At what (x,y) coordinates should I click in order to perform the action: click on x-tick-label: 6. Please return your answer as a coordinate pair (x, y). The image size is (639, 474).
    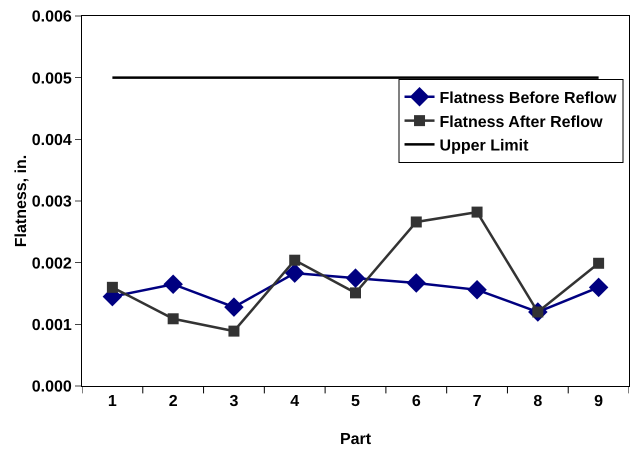
    Looking at the image, I should click on (416, 401).